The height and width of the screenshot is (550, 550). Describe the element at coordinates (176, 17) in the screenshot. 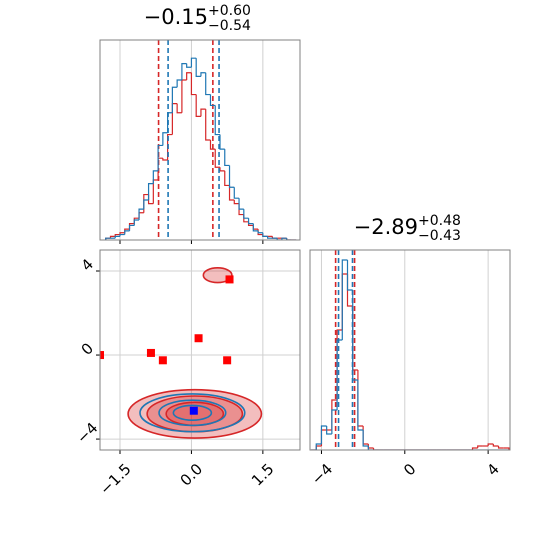

I see `panel-title: −0.15` at that location.